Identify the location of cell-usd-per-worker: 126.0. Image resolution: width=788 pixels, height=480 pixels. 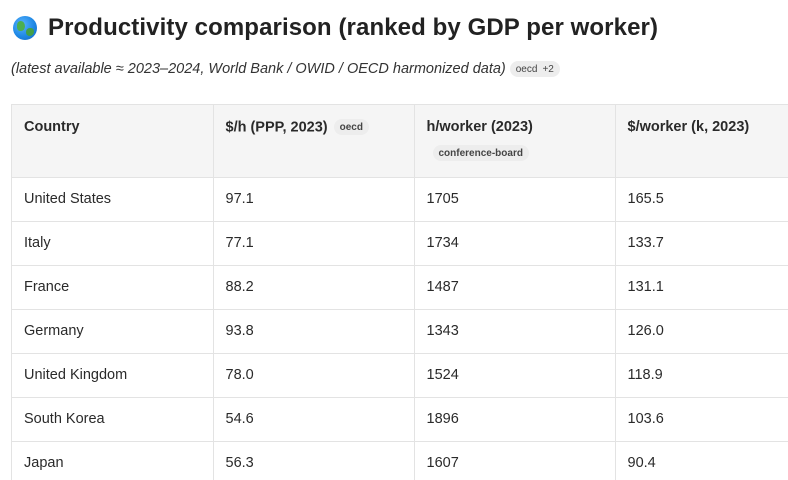
(701, 331).